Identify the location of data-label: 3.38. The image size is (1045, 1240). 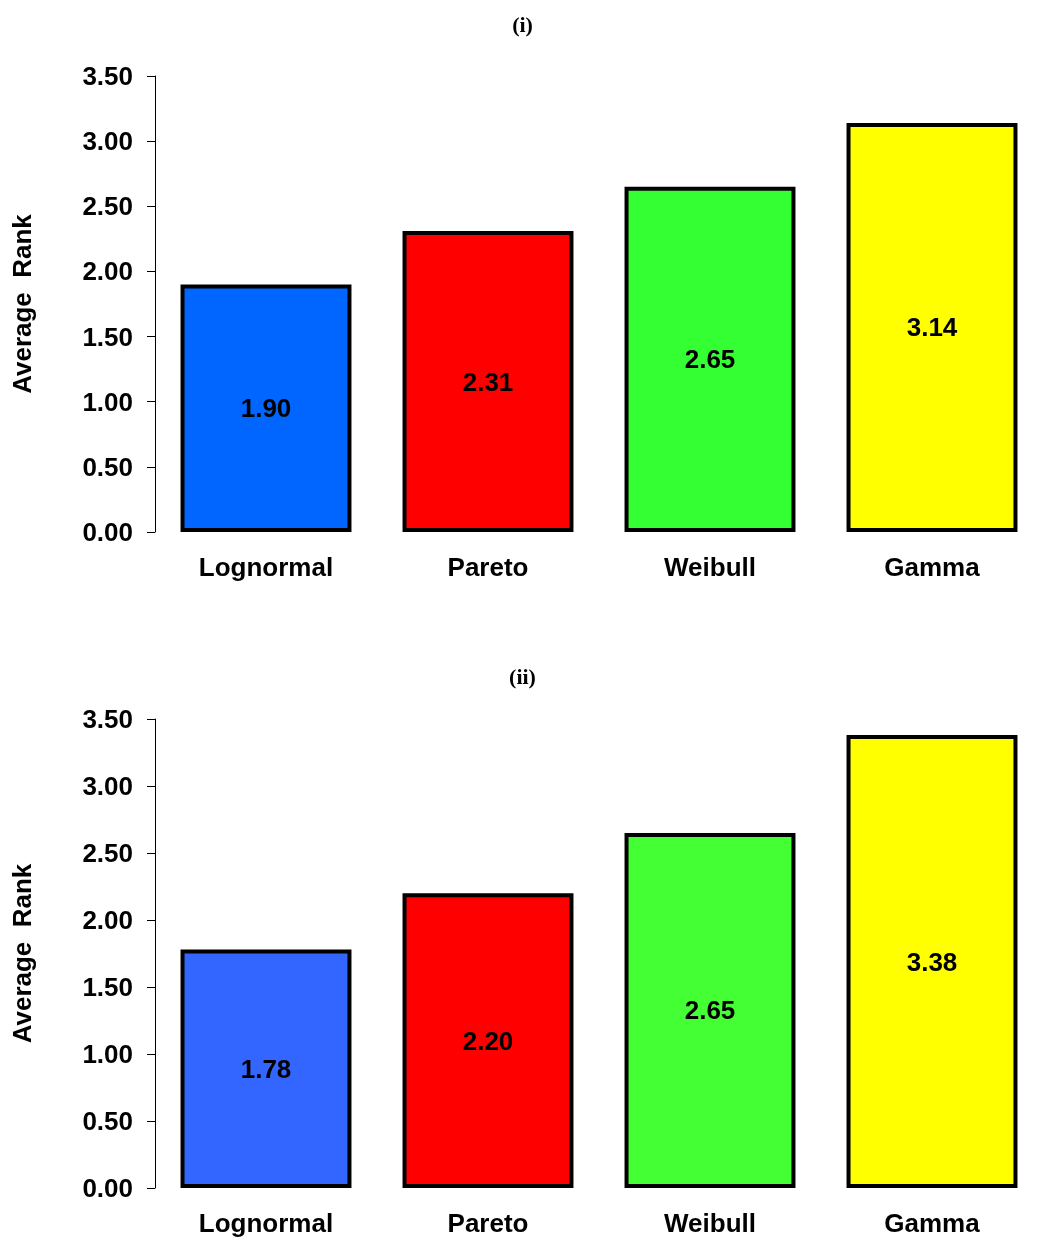
(932, 961).